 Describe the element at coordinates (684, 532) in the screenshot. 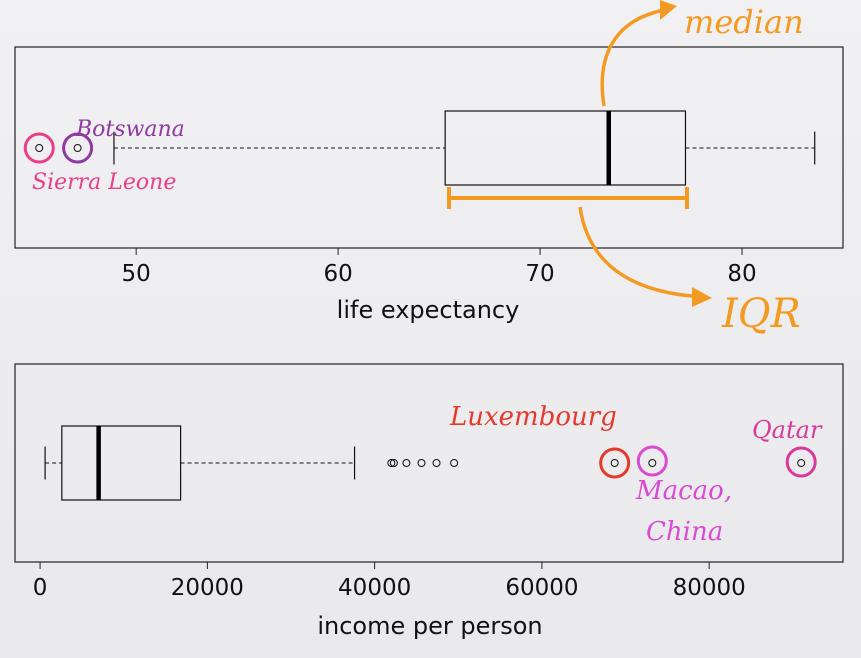

I see `china-label: China` at that location.